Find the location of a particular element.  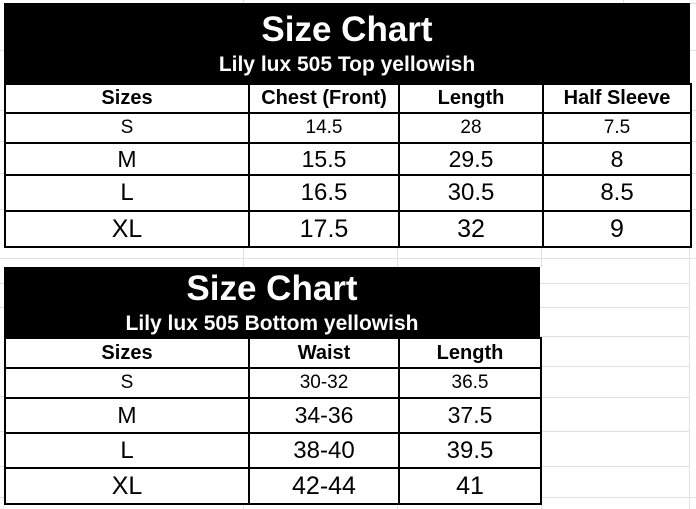

table-row-l: L 38-40 39.5 is located at coordinates (273, 450).